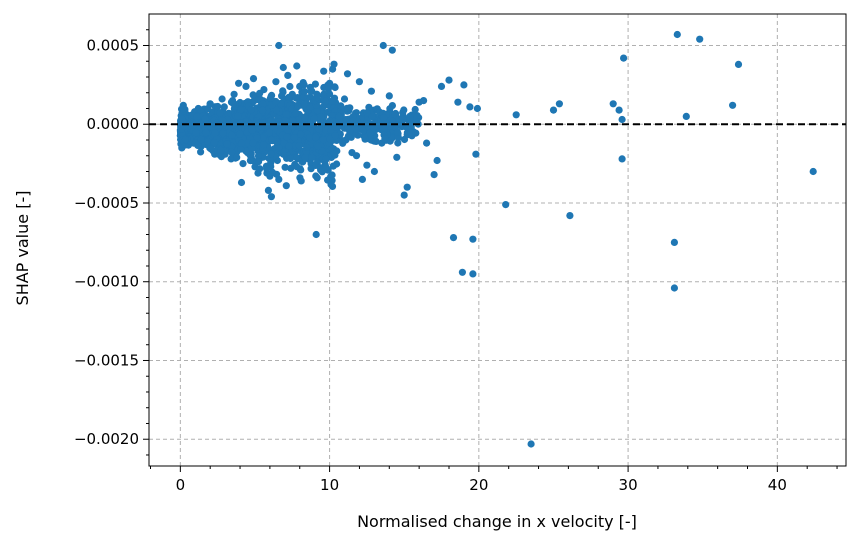  What do you see at coordinates (113, 45) in the screenshot?
I see `y-tick-label: 0.0005` at bounding box center [113, 45].